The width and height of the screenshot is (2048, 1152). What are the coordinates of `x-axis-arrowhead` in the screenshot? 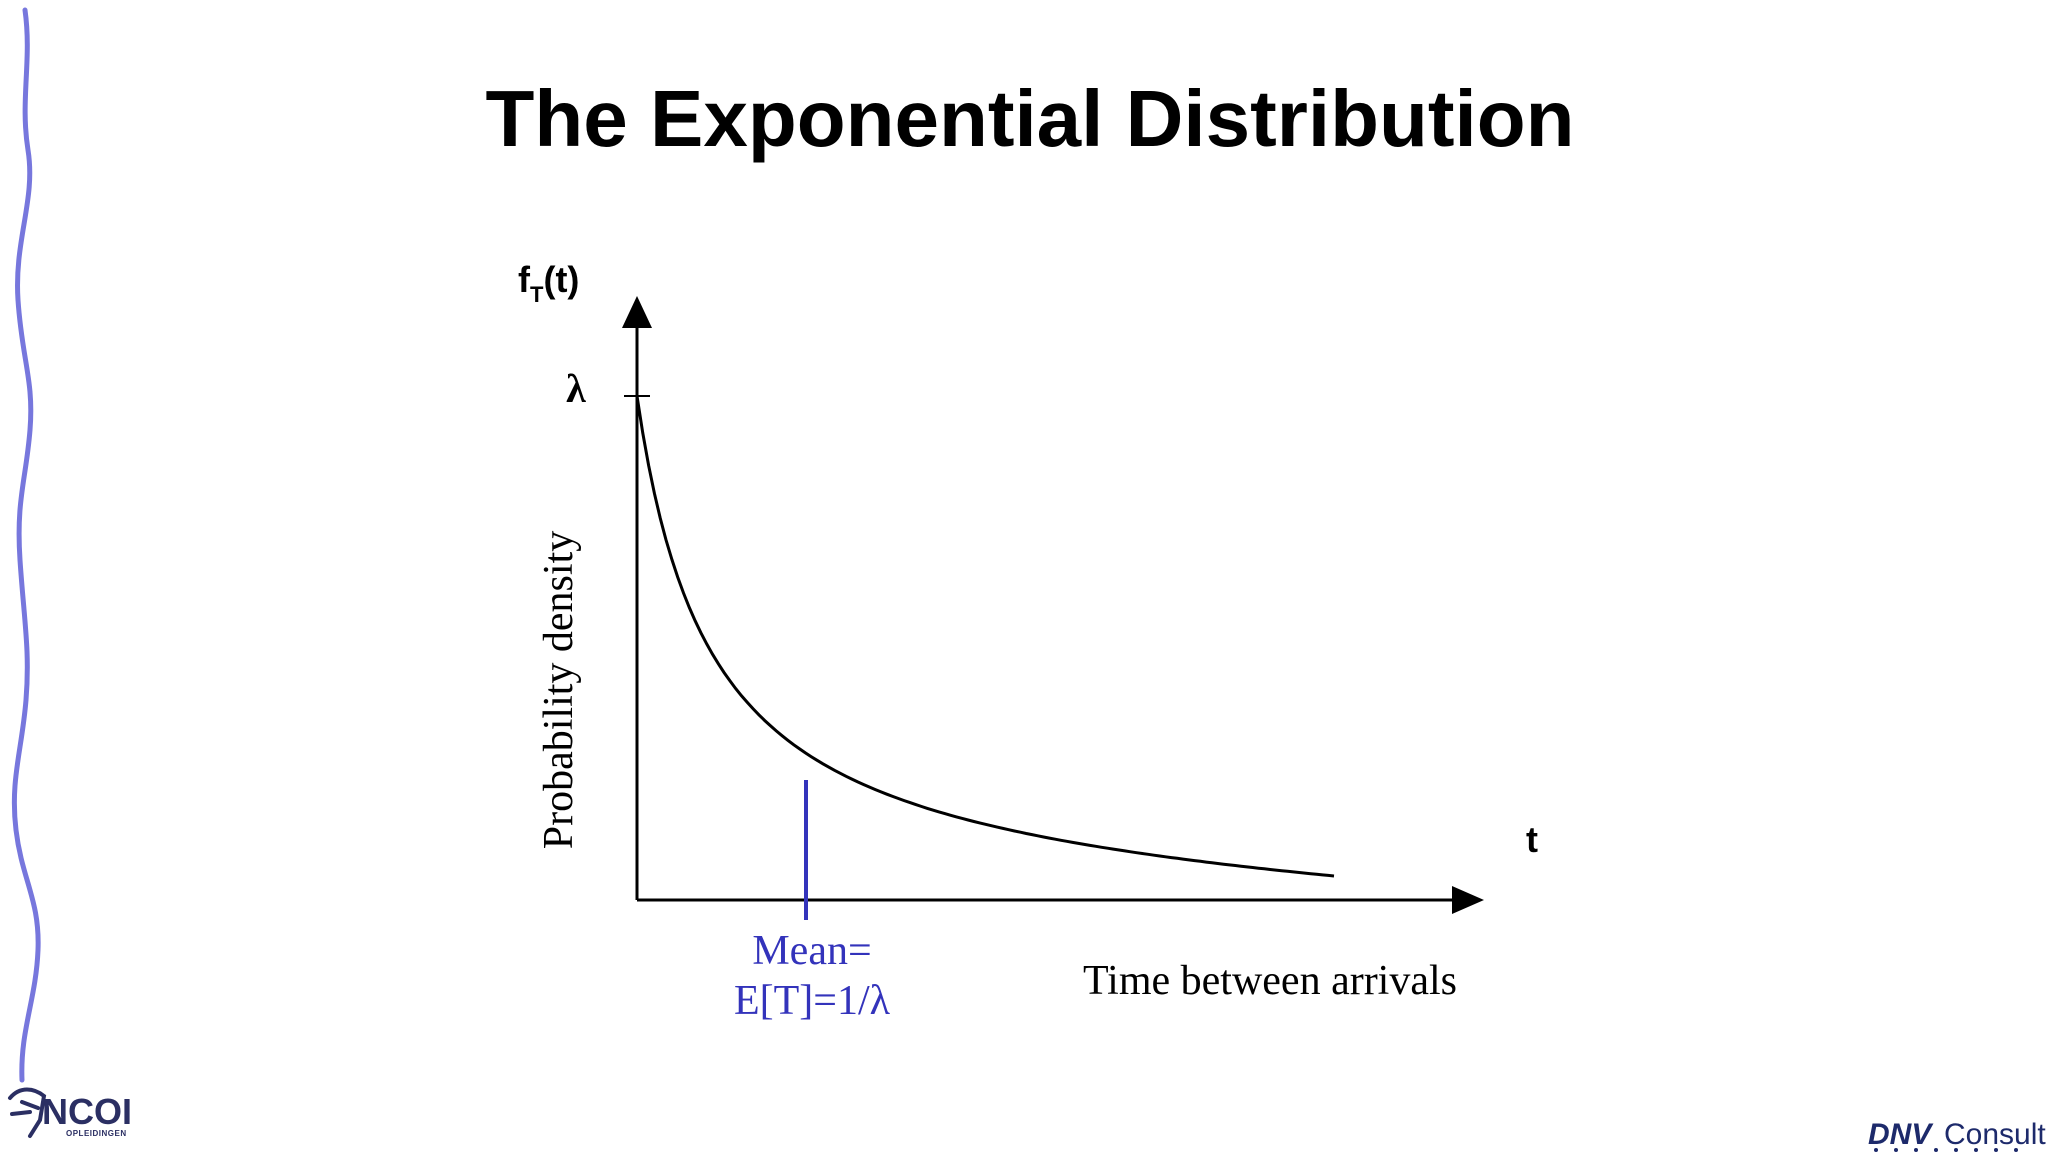 It's located at (1468, 900).